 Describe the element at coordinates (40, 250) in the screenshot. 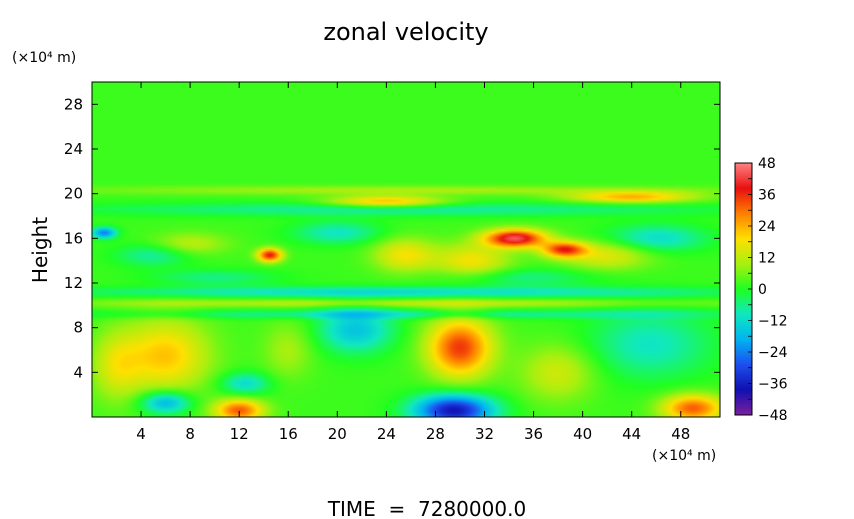

I see `y-axis-label: Height` at that location.